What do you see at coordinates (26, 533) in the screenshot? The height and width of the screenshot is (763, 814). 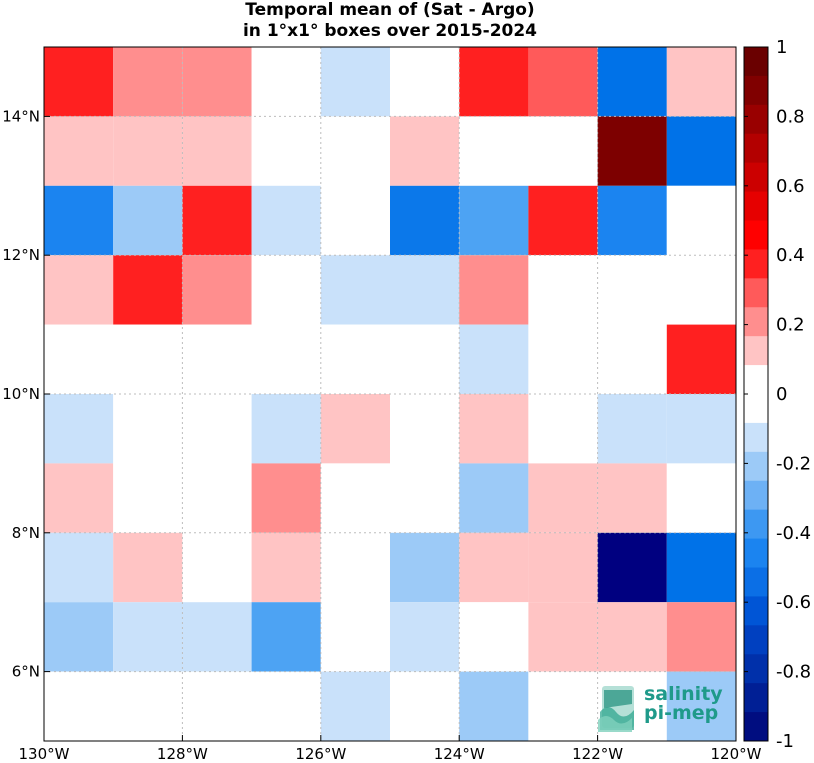 I see `y-tick-label: 8°N` at bounding box center [26, 533].